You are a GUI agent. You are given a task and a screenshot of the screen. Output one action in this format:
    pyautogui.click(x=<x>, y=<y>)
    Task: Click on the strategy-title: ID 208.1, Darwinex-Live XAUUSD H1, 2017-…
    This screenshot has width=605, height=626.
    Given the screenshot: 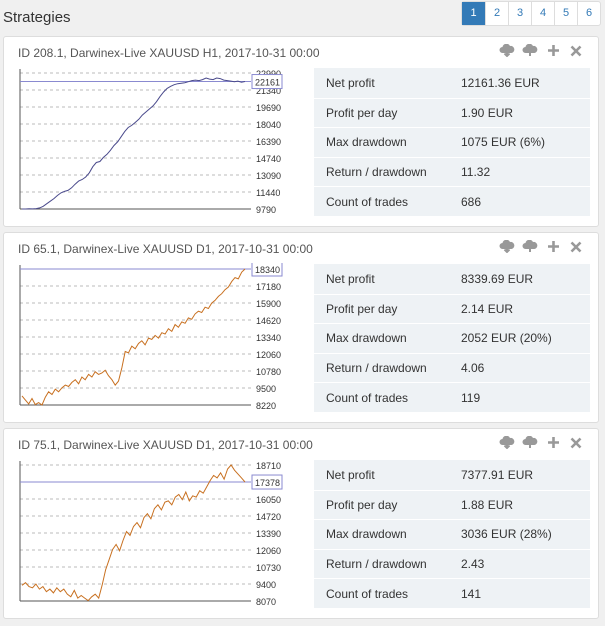 What is the action you would take?
    pyautogui.click(x=169, y=53)
    